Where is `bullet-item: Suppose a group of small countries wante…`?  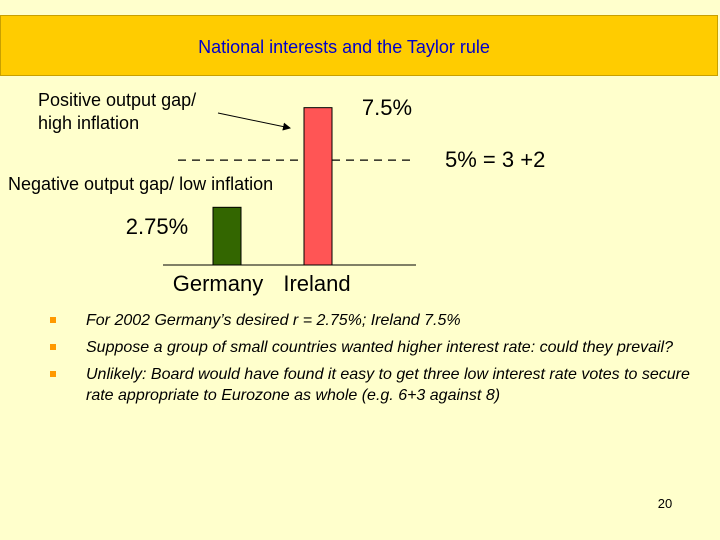
bullet-item: Suppose a group of small countries wante… is located at coordinates (370, 347).